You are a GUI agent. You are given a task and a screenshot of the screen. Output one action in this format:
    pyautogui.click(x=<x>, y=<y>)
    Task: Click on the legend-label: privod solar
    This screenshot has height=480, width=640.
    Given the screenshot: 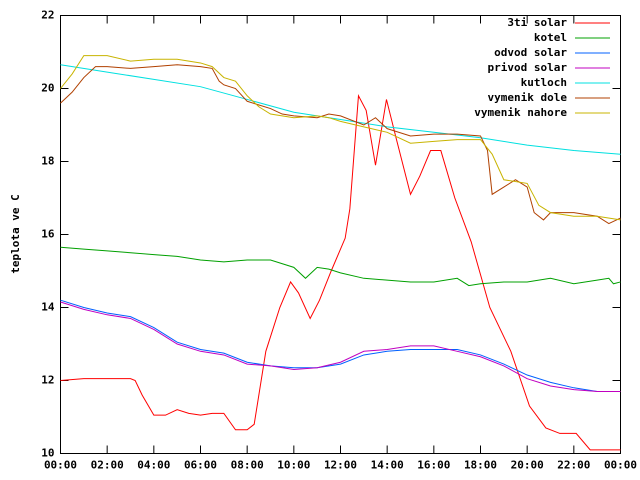 What is the action you would take?
    pyautogui.click(x=528, y=67)
    